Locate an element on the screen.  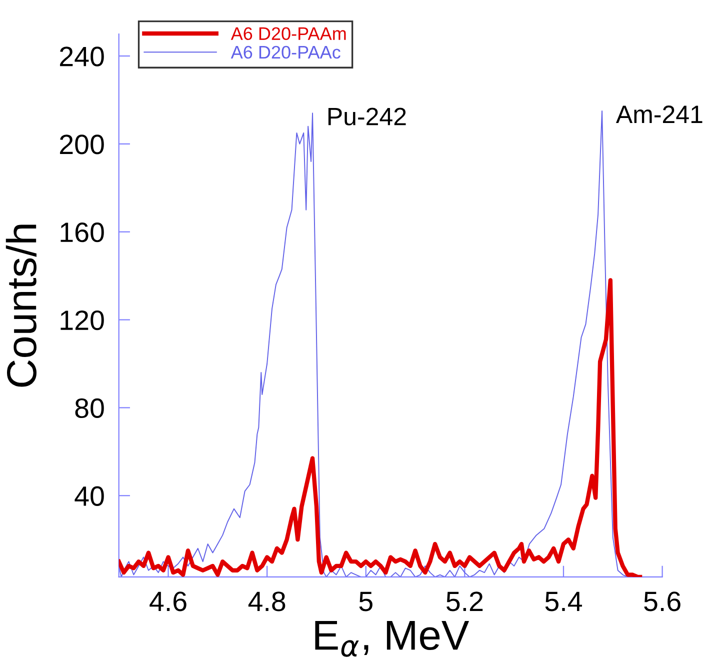
y-tick-label: 160 is located at coordinates (82, 232).